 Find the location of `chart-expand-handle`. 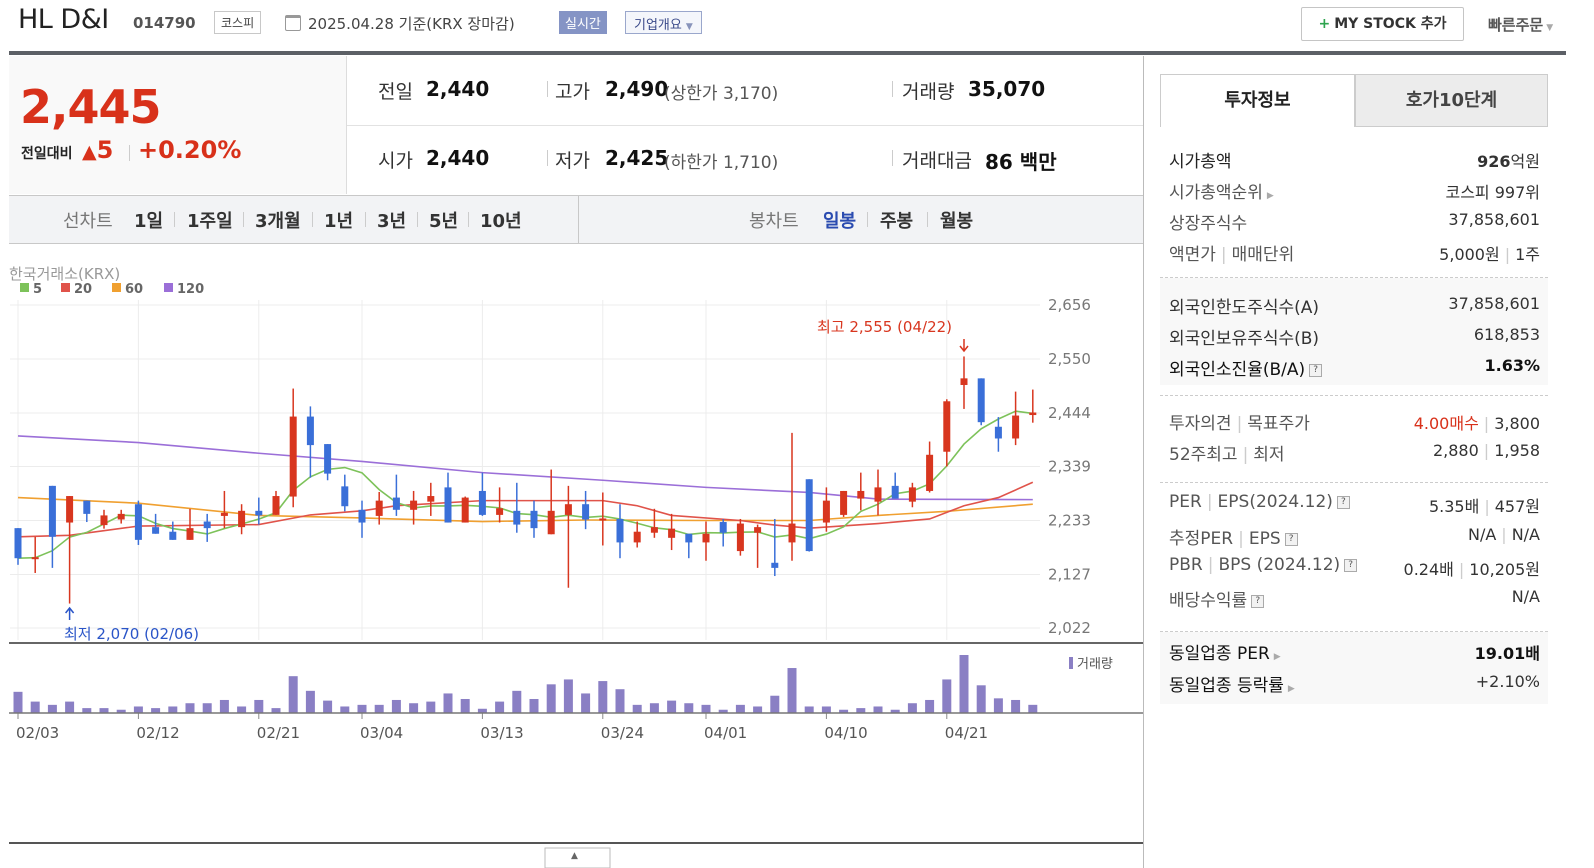

chart-expand-handle is located at coordinates (577, 857).